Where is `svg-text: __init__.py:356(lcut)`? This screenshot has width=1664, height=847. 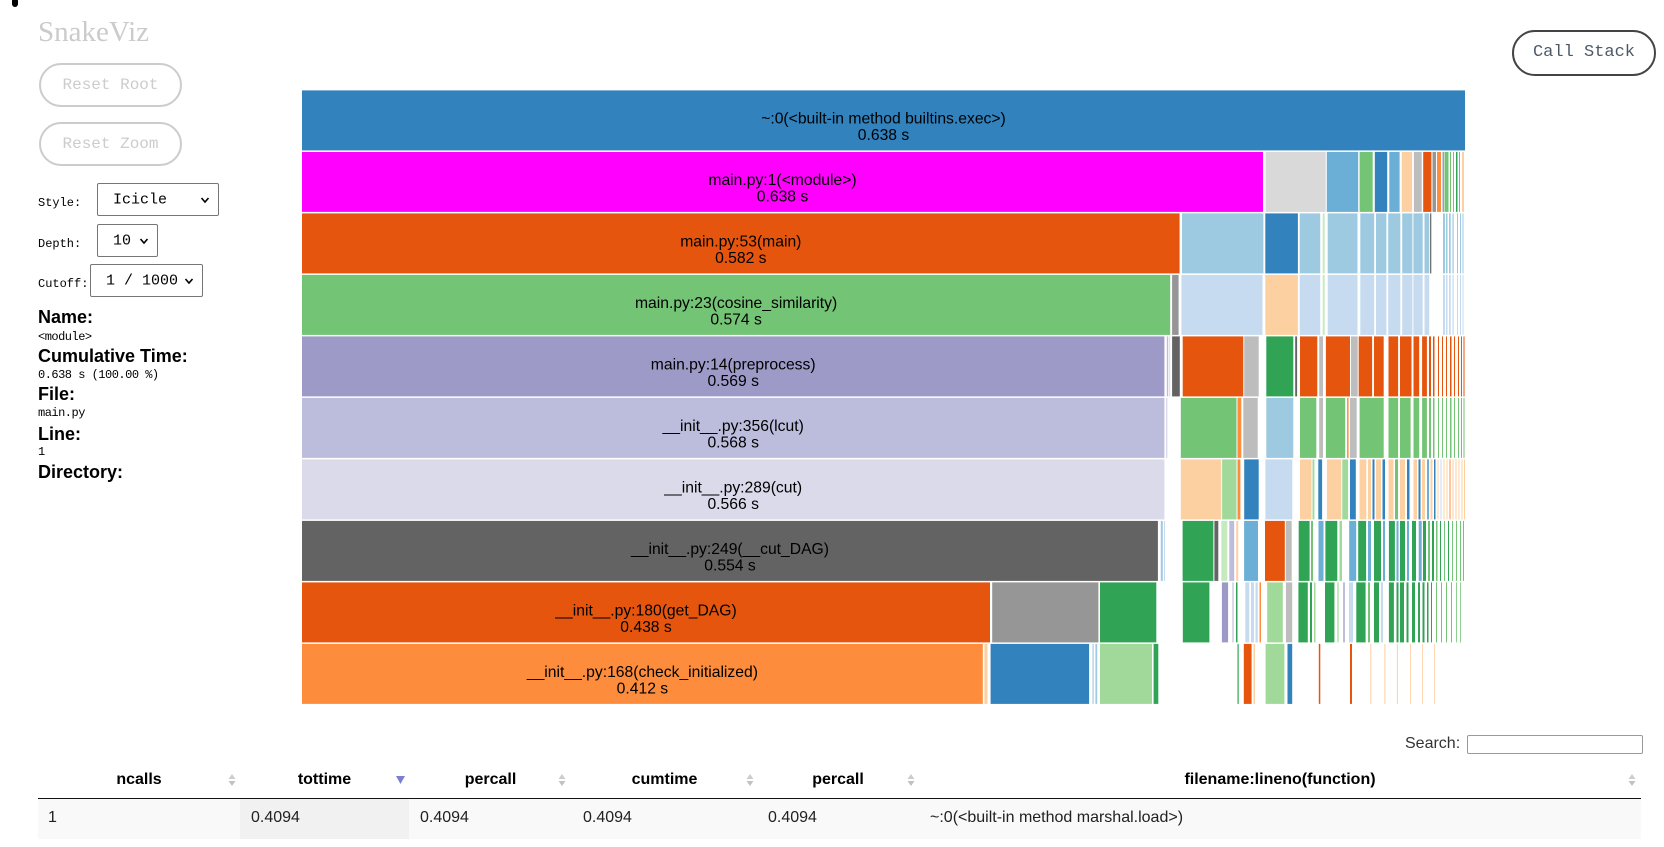
svg-text: __init__.py:356(lcut) is located at coordinates (733, 426).